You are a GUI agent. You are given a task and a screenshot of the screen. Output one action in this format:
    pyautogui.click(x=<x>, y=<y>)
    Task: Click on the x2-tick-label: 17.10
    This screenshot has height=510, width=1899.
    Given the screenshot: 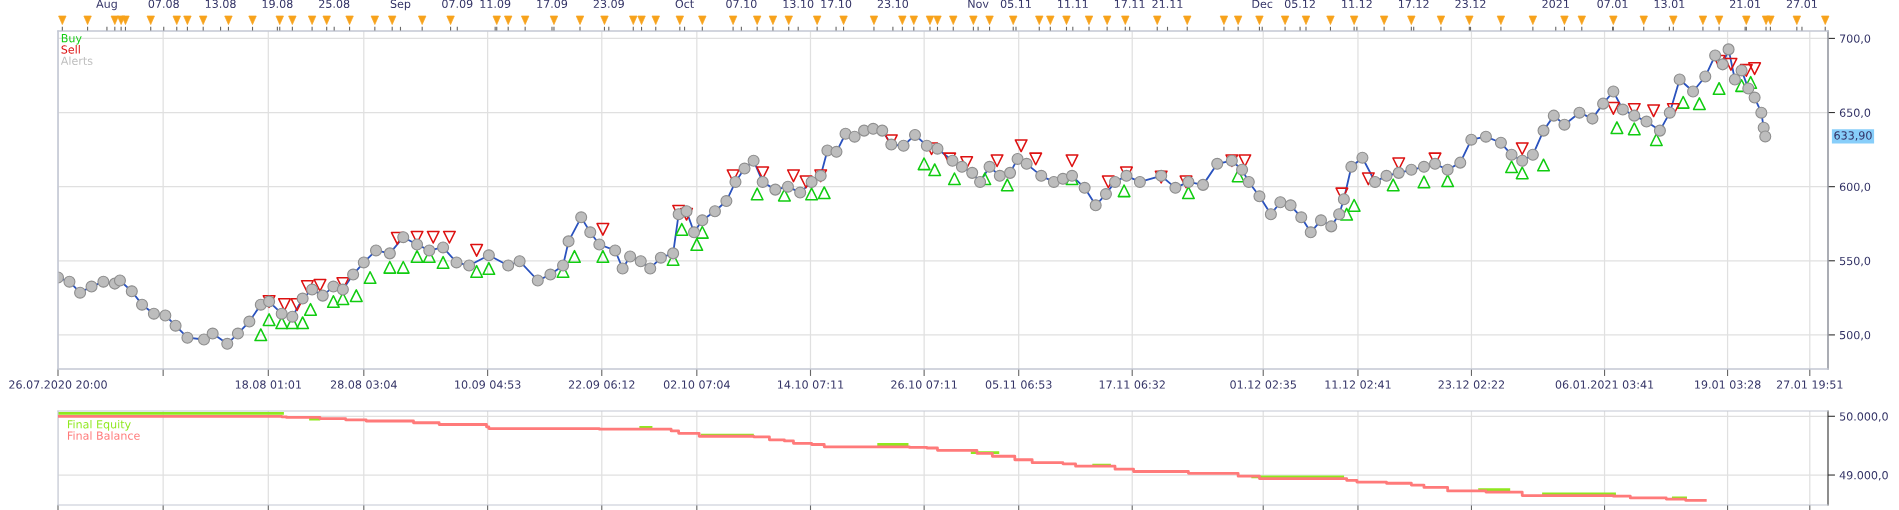 What is the action you would take?
    pyautogui.click(x=836, y=4)
    